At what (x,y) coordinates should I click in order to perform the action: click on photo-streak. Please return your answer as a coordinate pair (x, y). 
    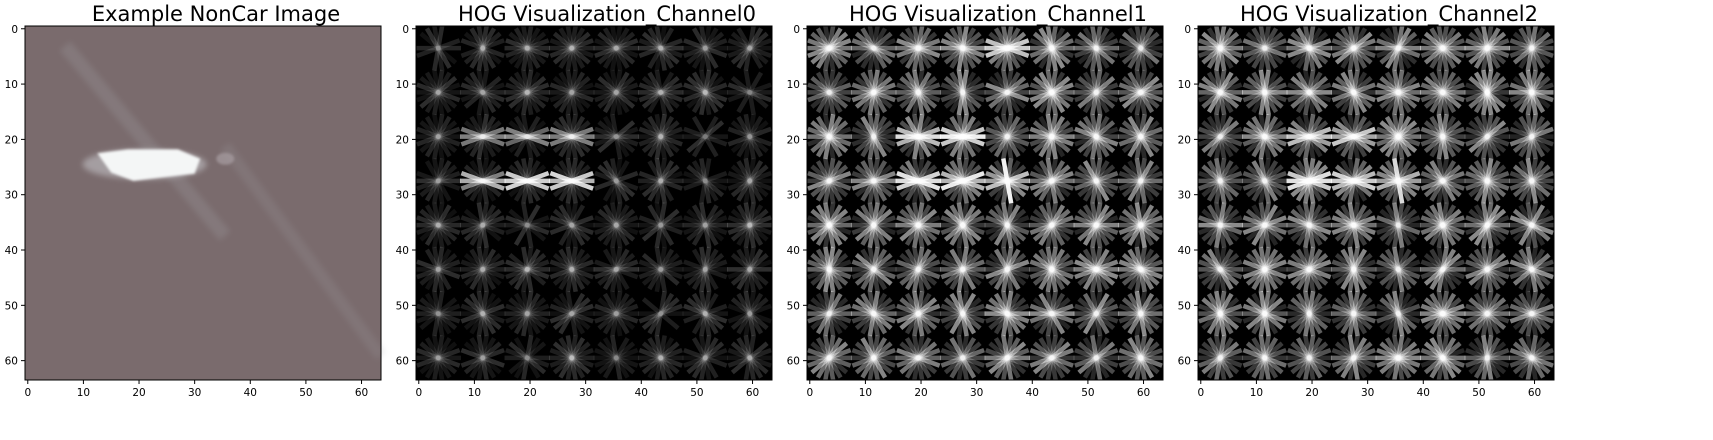
    Looking at the image, I should click on (145, 141).